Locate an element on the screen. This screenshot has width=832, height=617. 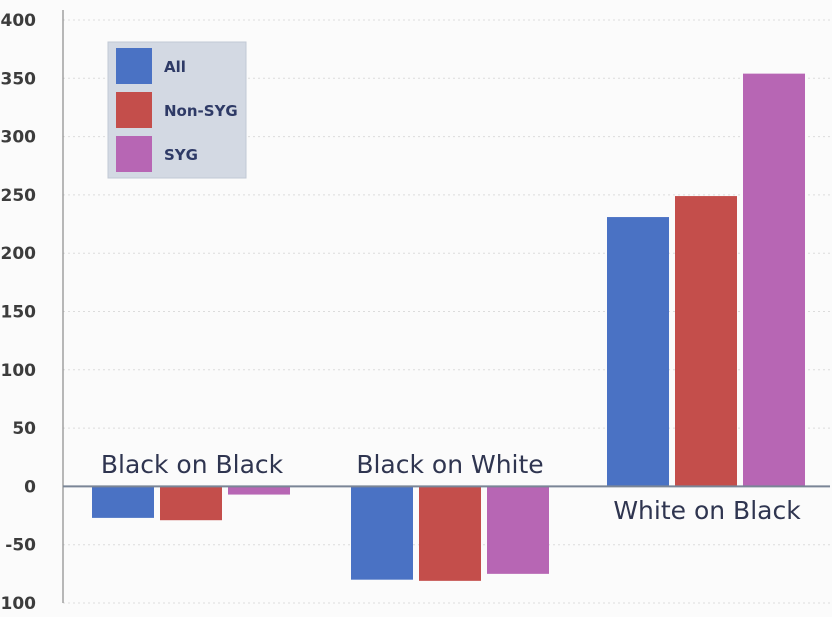
category-label: Black on White is located at coordinates (449, 464).